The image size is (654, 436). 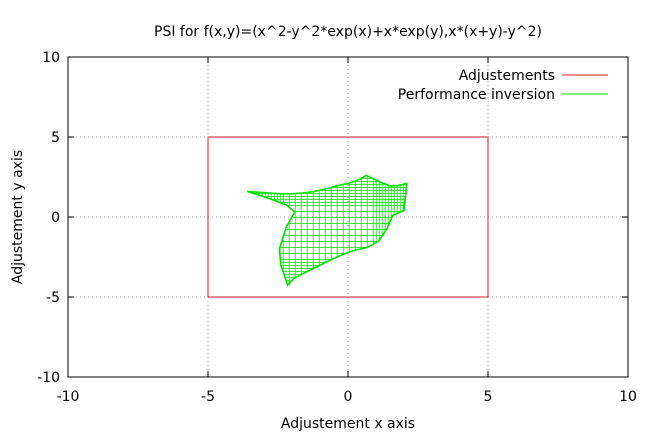 What do you see at coordinates (48, 378) in the screenshot?
I see `y-tick-label: -10` at bounding box center [48, 378].